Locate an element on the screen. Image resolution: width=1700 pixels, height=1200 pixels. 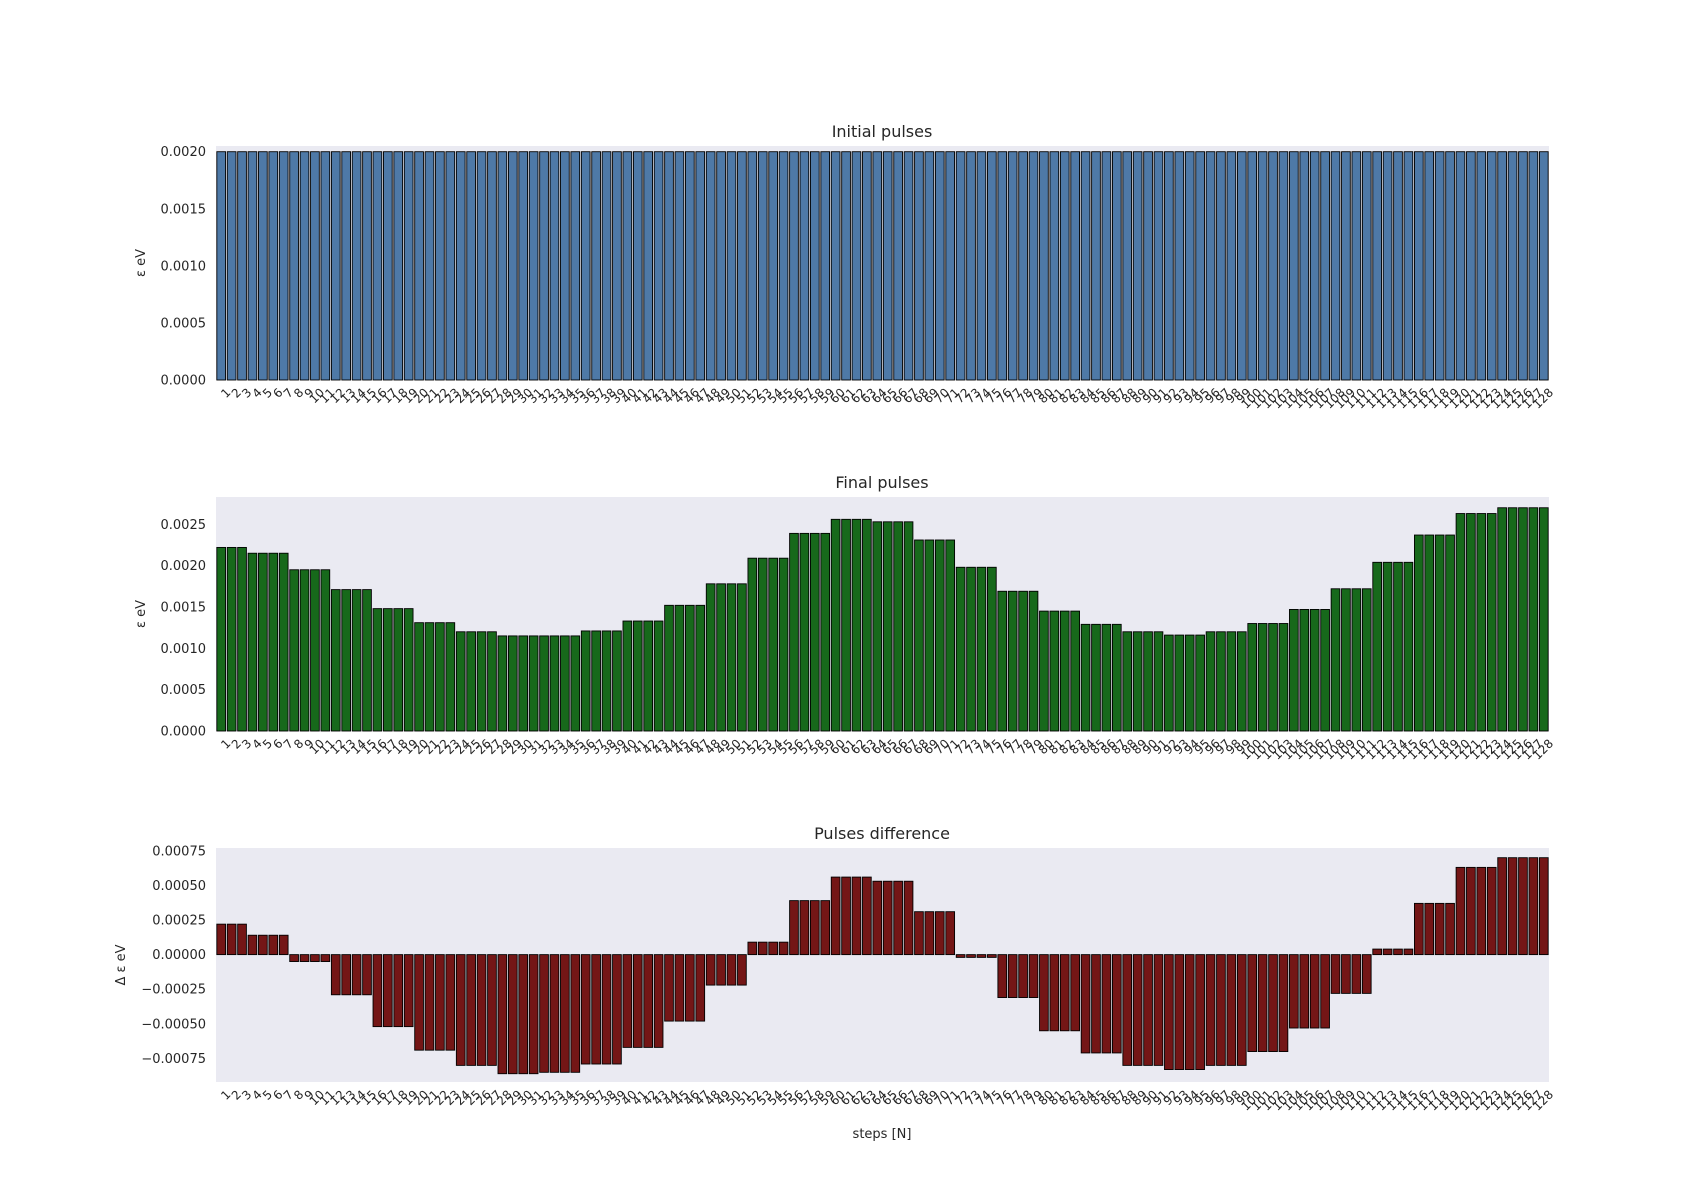
y-axis-ticks: 0.0000 0.0005 0.0010 0.0015 0.0020 0.0025 is located at coordinates (184, 629).